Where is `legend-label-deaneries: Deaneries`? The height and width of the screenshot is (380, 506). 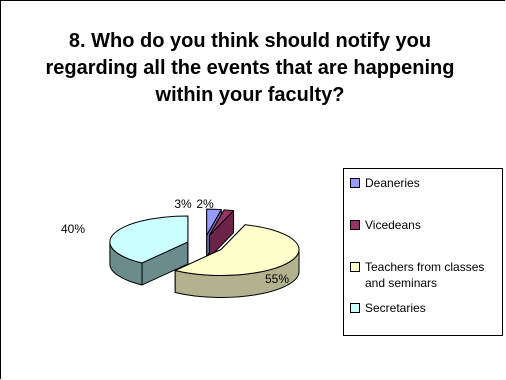 legend-label-deaneries: Deaneries is located at coordinates (392, 183).